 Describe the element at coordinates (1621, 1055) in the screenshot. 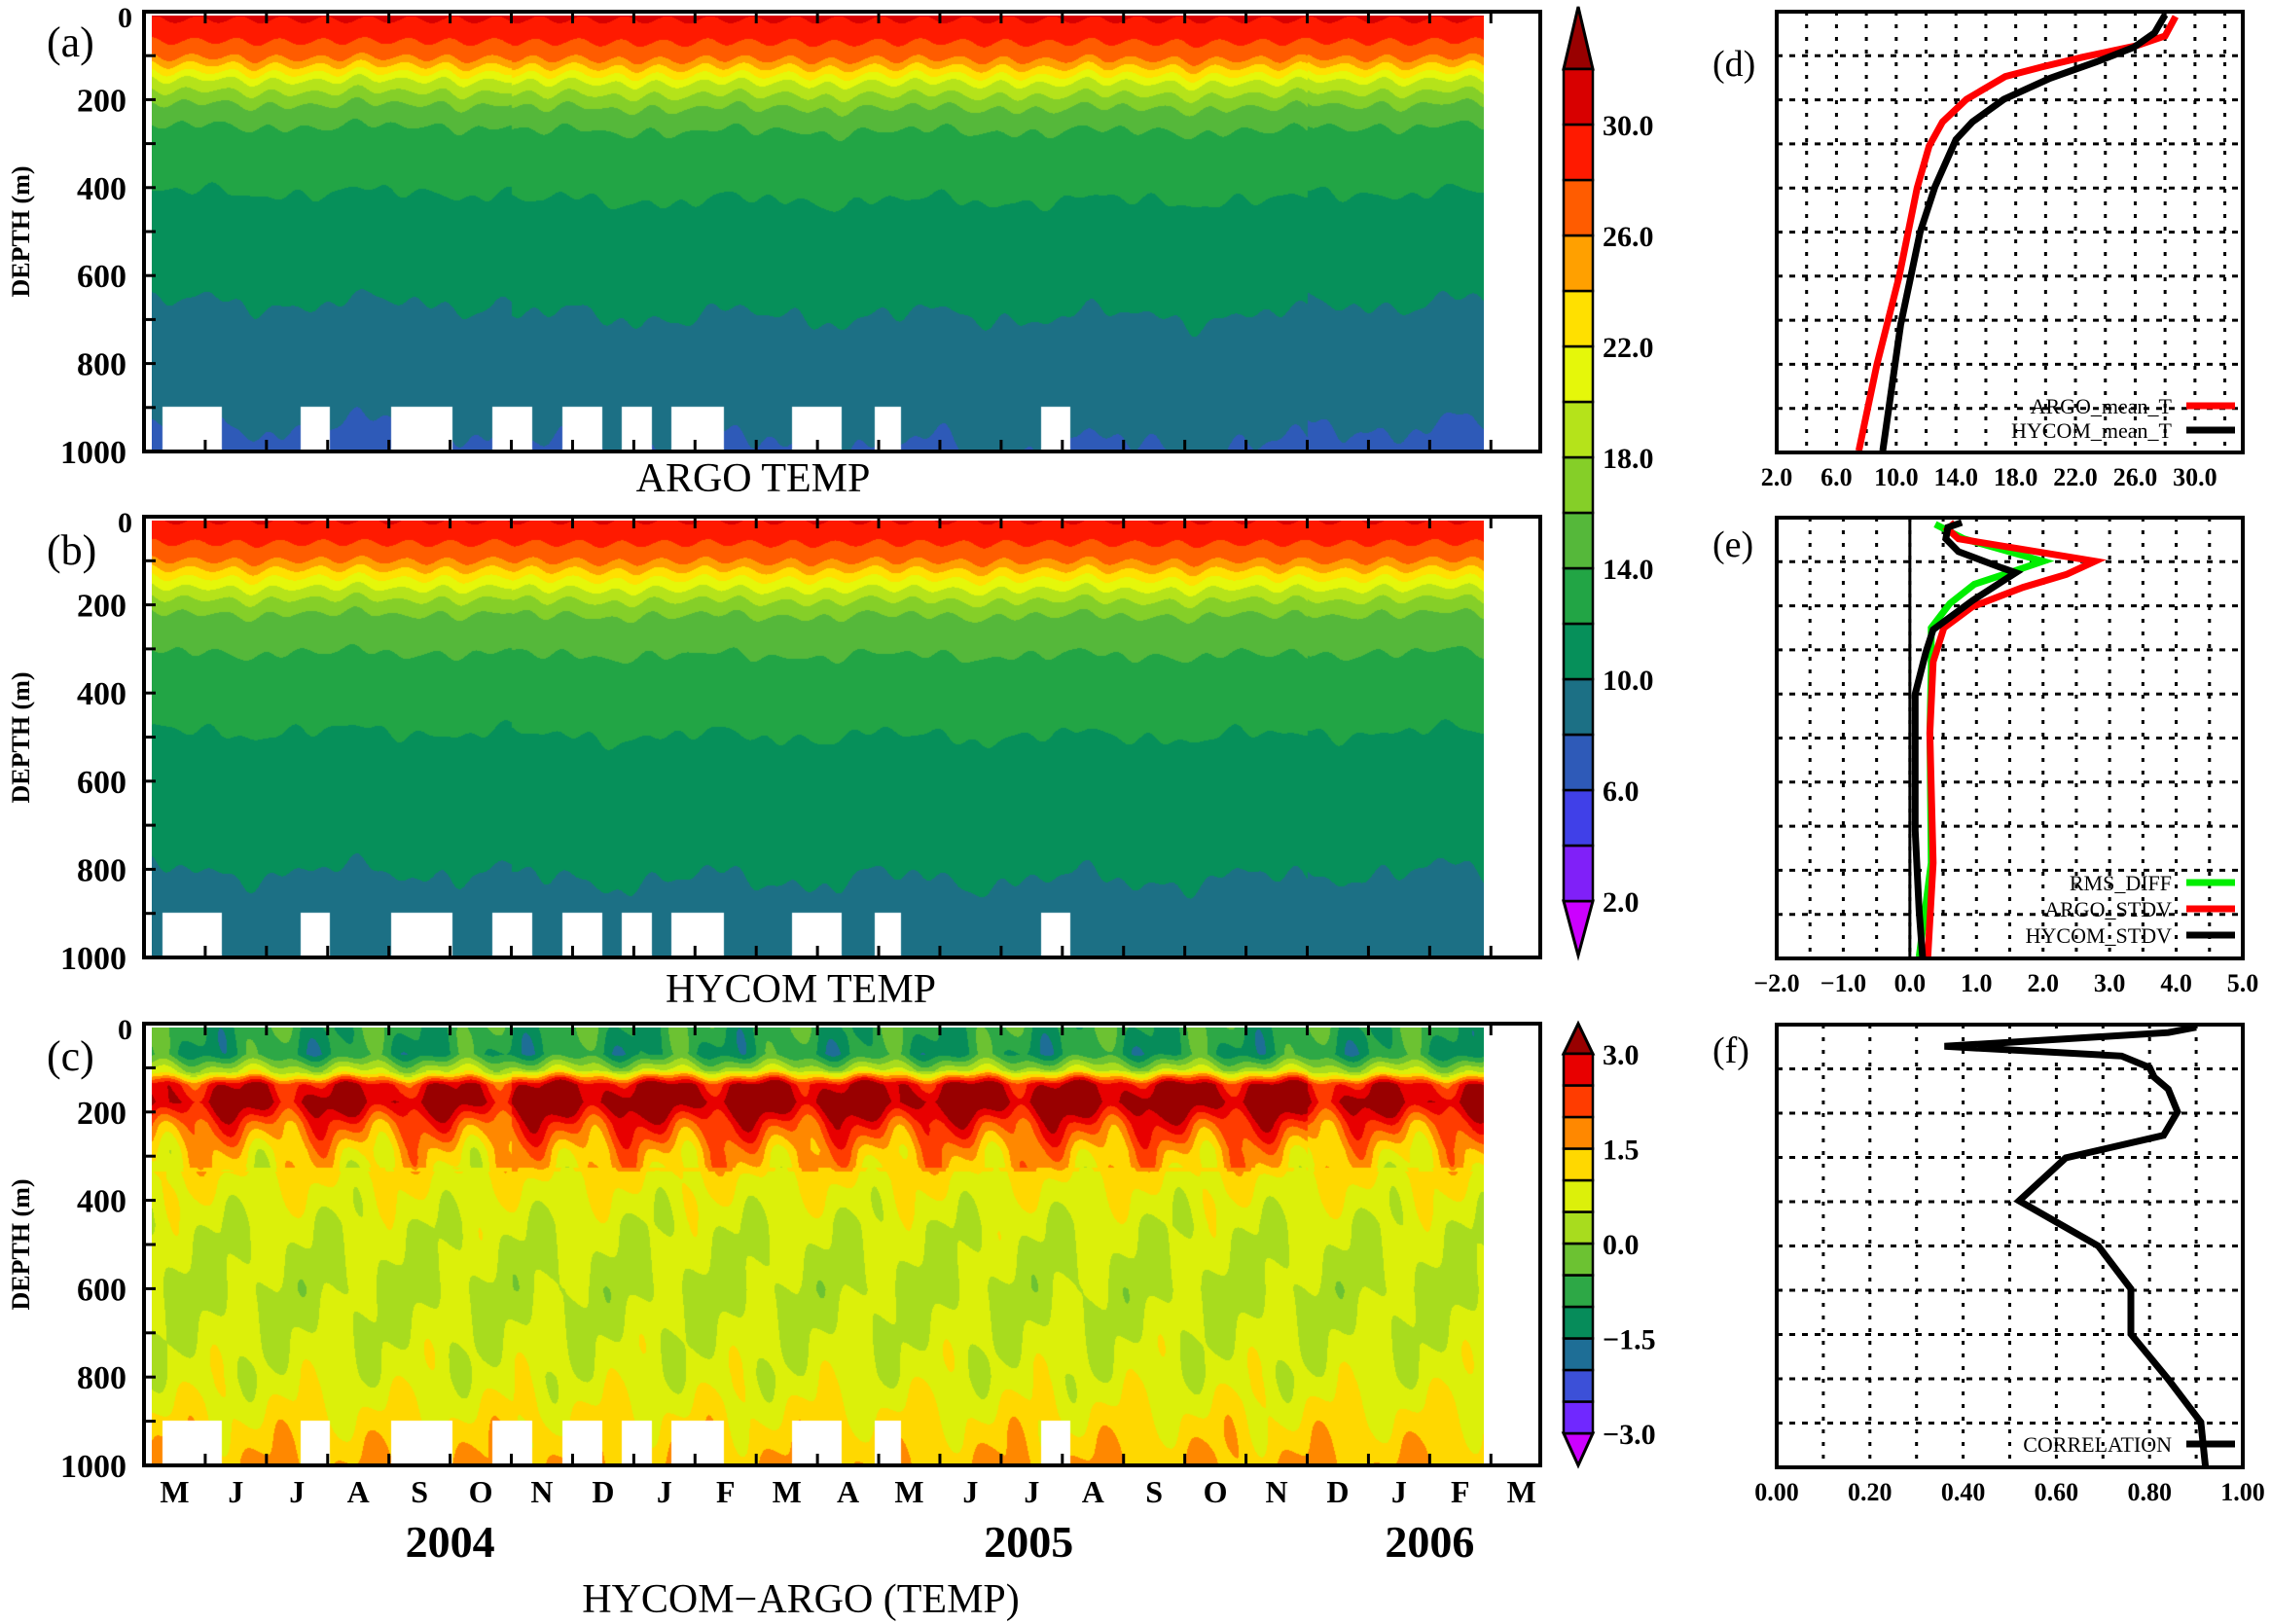

I see `diff-colorbar-tick-label: 3.0` at that location.